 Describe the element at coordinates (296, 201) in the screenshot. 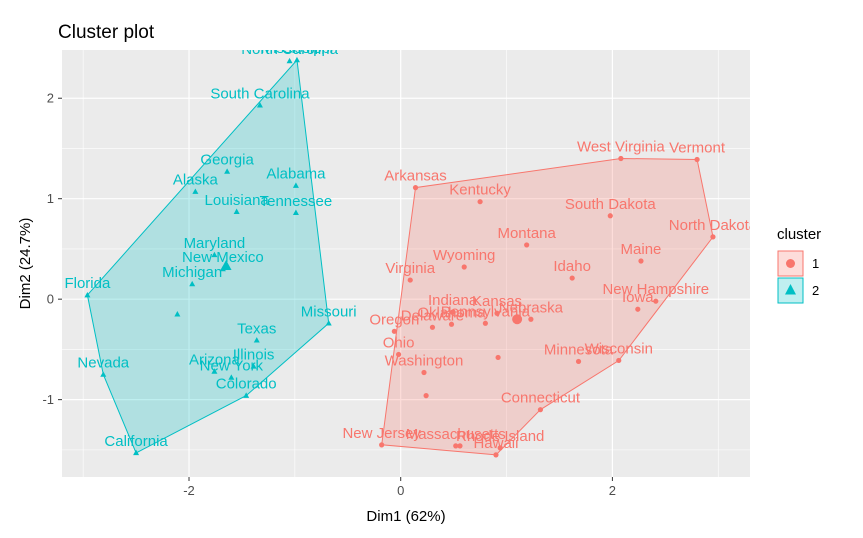

I see `point-label: Tennessee` at that location.